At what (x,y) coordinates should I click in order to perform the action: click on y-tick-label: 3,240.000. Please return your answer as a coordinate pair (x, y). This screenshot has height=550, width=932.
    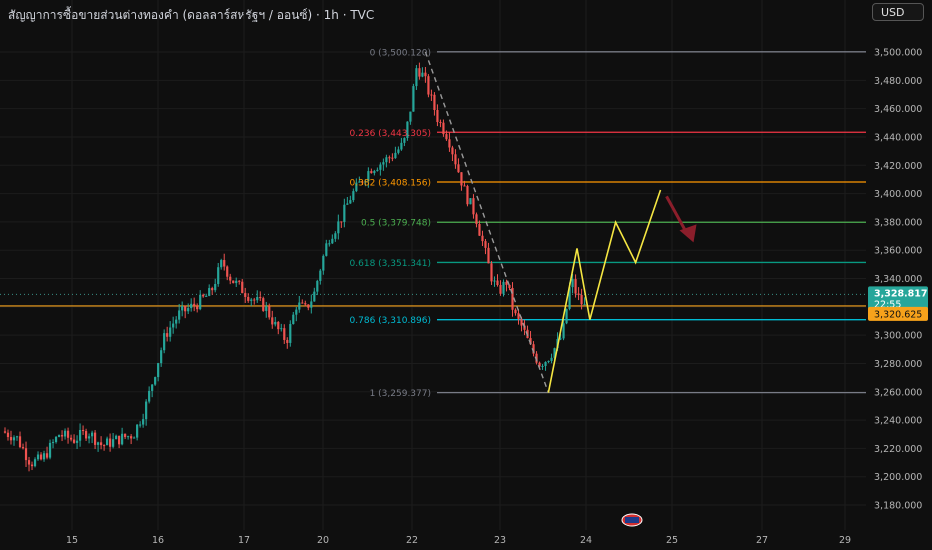
    Looking at the image, I should click on (898, 421).